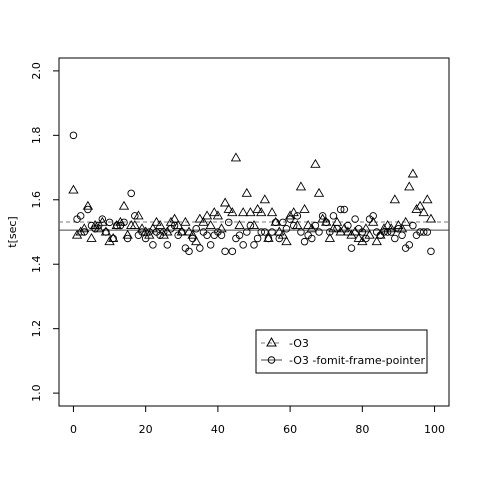  I want to click on y-tick-label: 1.4, so click(36, 264).